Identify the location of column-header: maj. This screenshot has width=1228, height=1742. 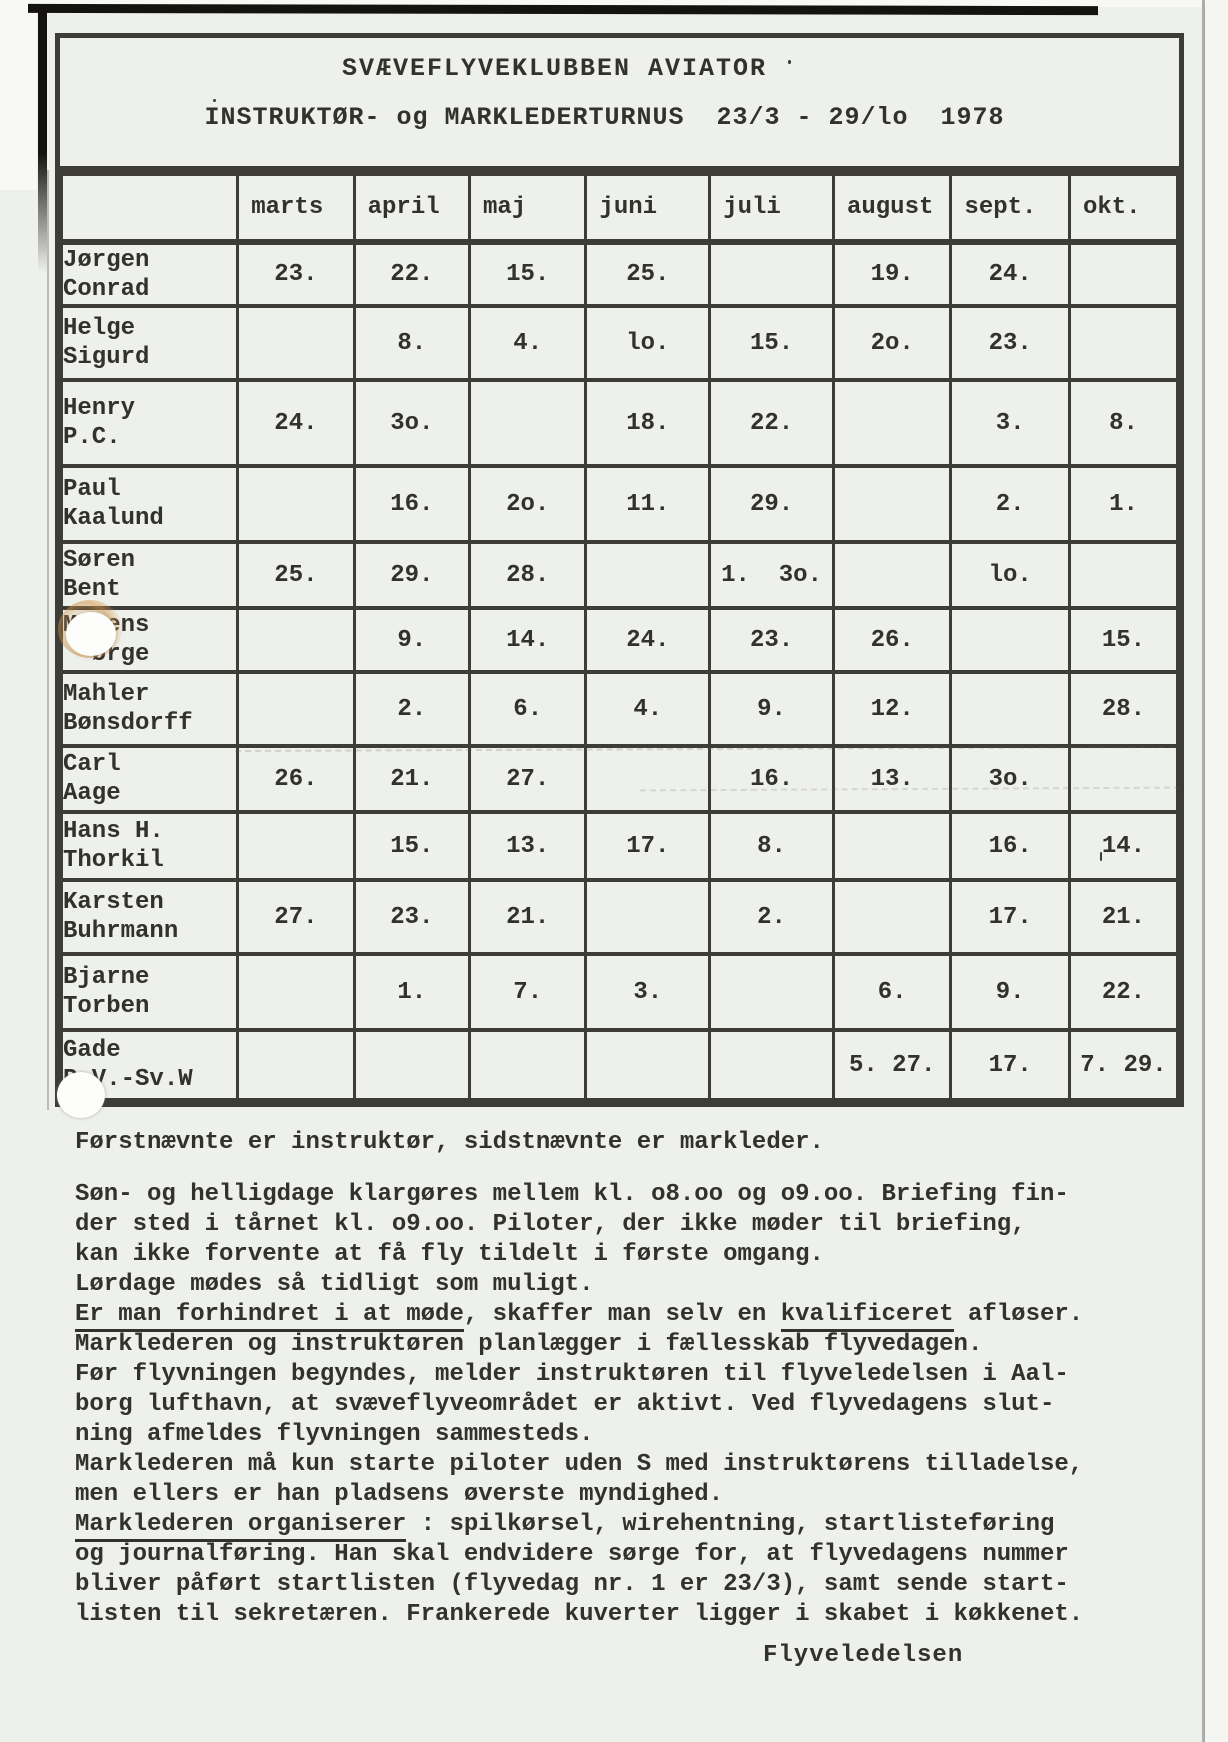
(527, 208).